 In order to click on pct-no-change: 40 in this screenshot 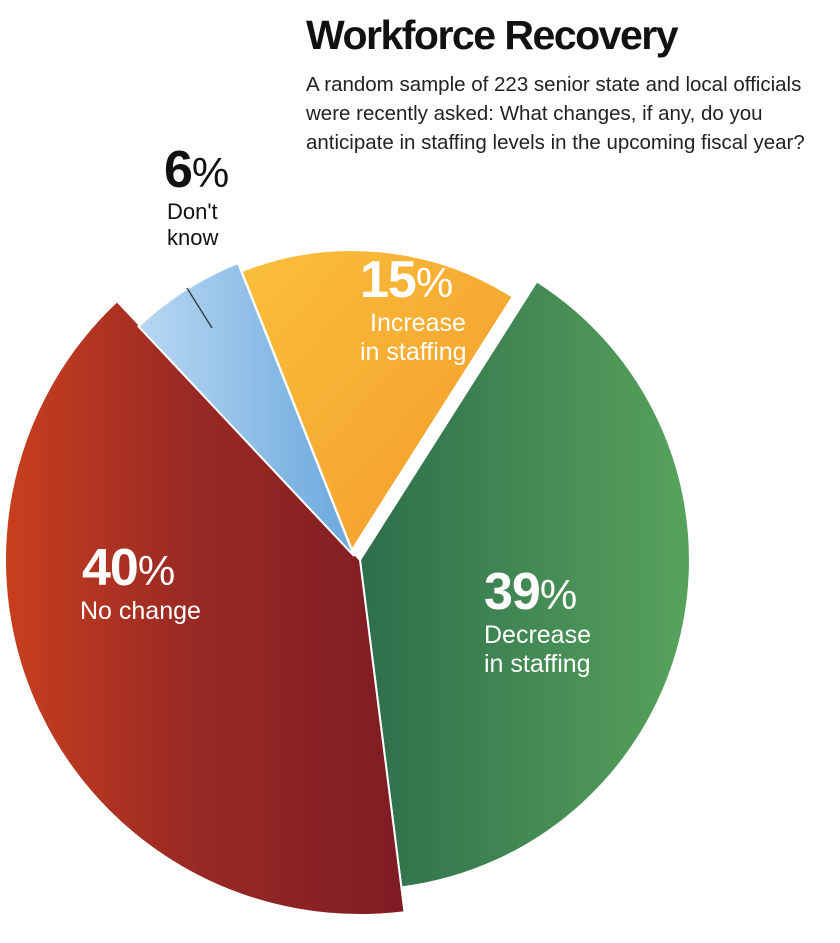, I will do `click(110, 568)`.